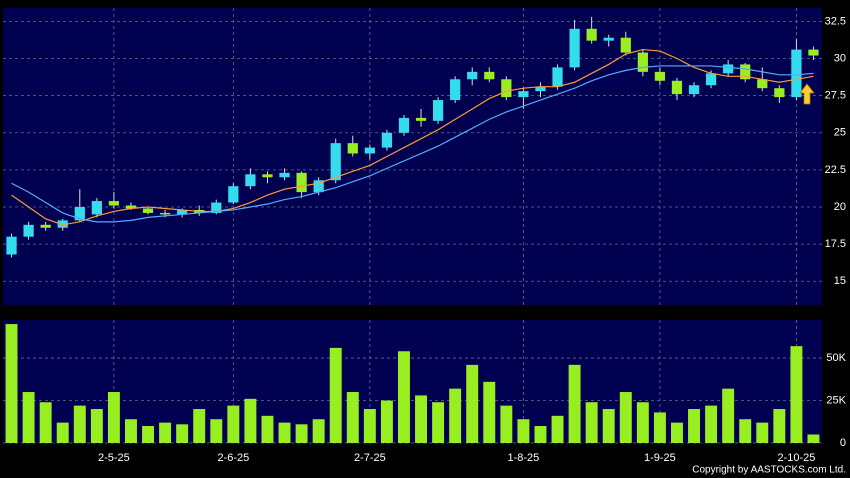 The height and width of the screenshot is (478, 850). Describe the element at coordinates (836, 358) in the screenshot. I see `y-tick-label: 50K` at that location.